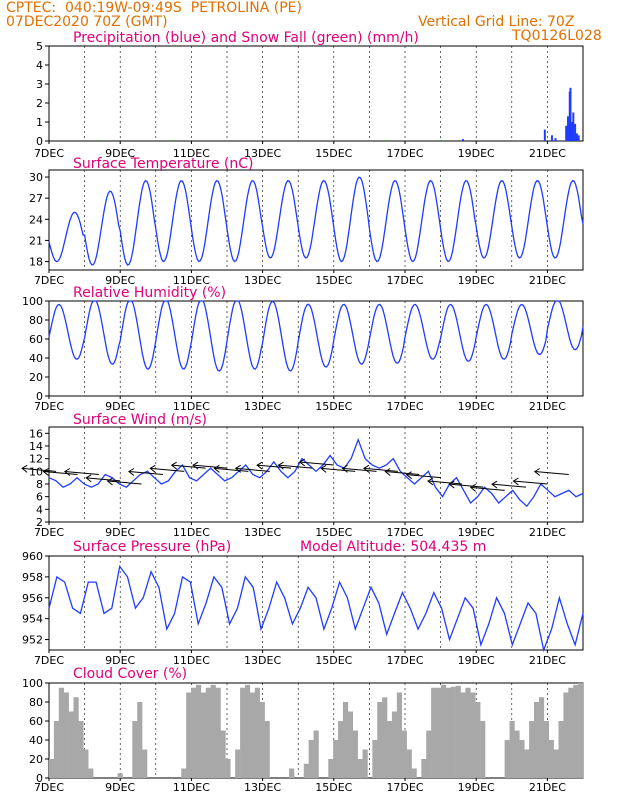 The image size is (618, 800). I want to click on x-tick-label: 7DEC, so click(49, 787).